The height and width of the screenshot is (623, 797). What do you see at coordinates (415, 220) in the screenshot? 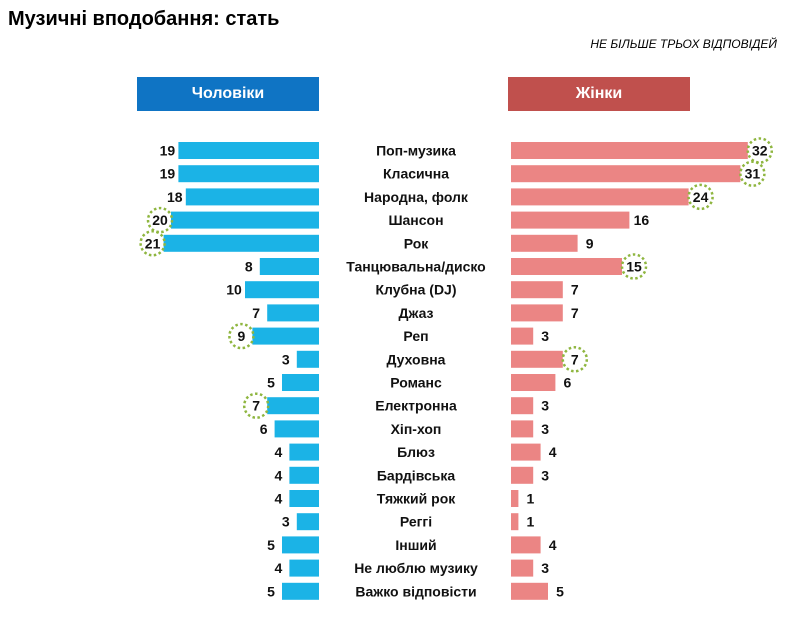
I see `category-label: Шансон` at bounding box center [415, 220].